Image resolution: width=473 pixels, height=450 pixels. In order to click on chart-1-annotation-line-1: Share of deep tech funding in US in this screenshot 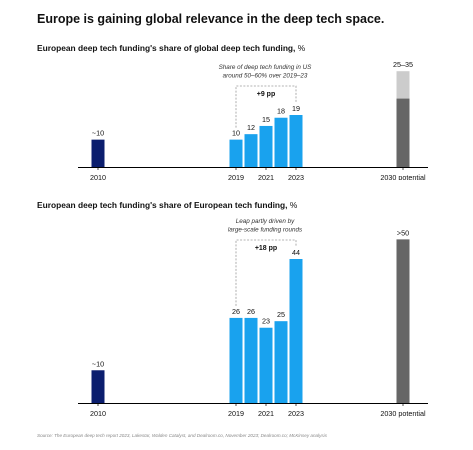, I will do `click(266, 67)`.